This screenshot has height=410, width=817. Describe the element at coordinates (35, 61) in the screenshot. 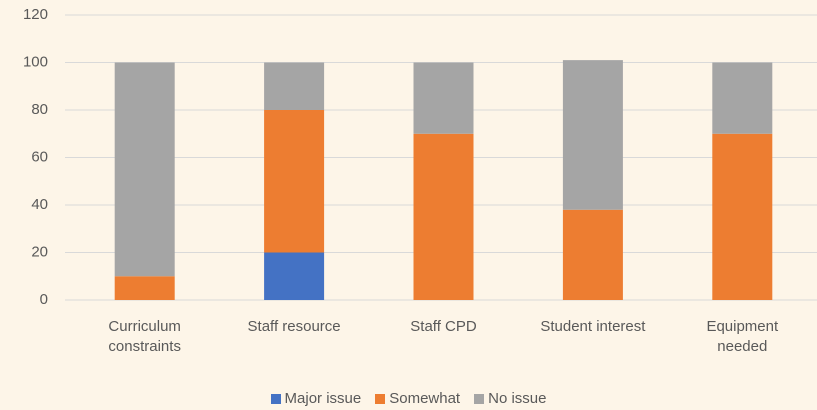

I see `y-tick-label: 100` at that location.